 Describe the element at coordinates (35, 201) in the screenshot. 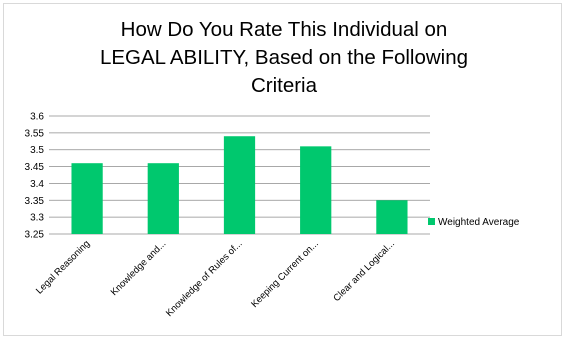

I see `y-tick-label: 3.35` at that location.